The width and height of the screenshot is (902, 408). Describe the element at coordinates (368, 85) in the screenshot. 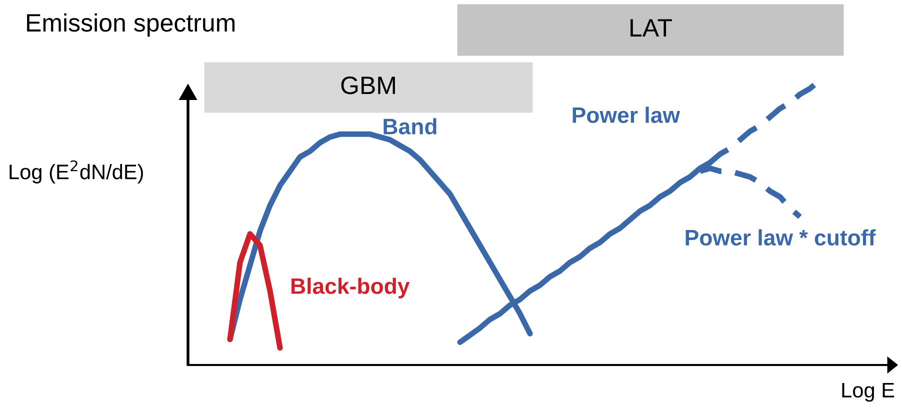

I see `annotation: GBM` at that location.